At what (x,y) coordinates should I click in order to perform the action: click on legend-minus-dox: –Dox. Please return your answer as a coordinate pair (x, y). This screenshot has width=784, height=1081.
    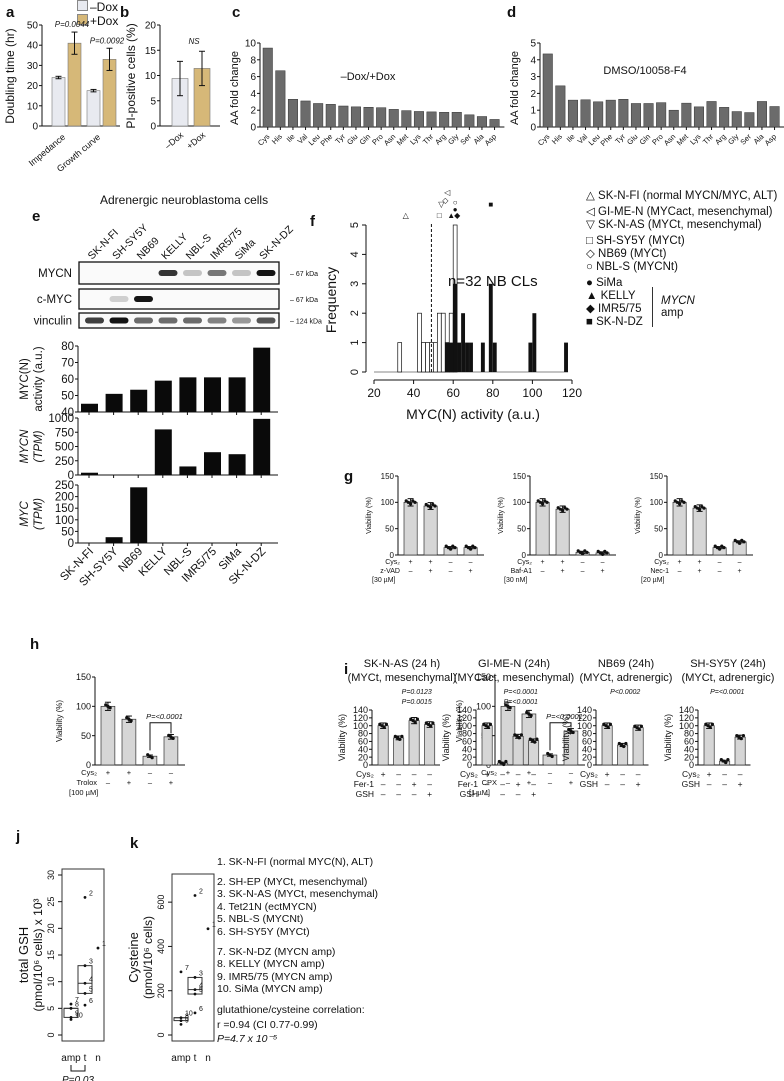
    Looking at the image, I should click on (104, 7).